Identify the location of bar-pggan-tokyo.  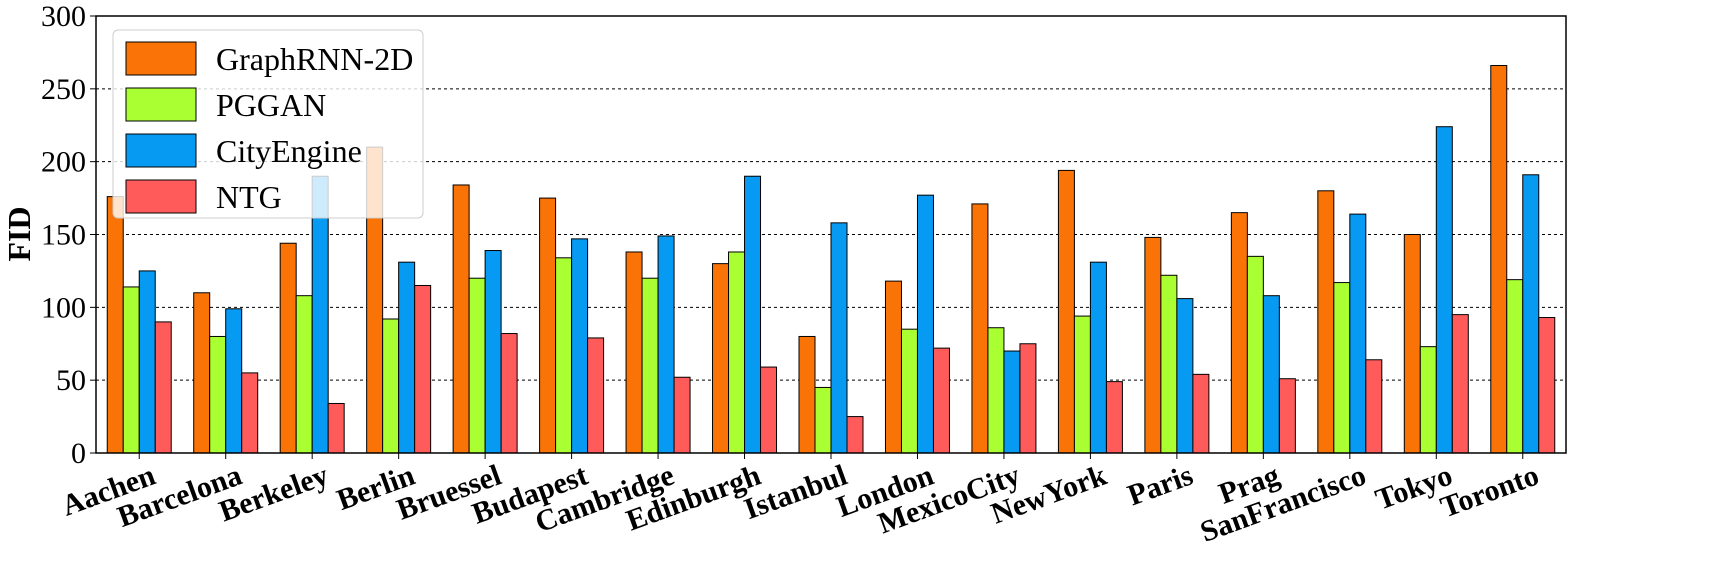
(1428, 400).